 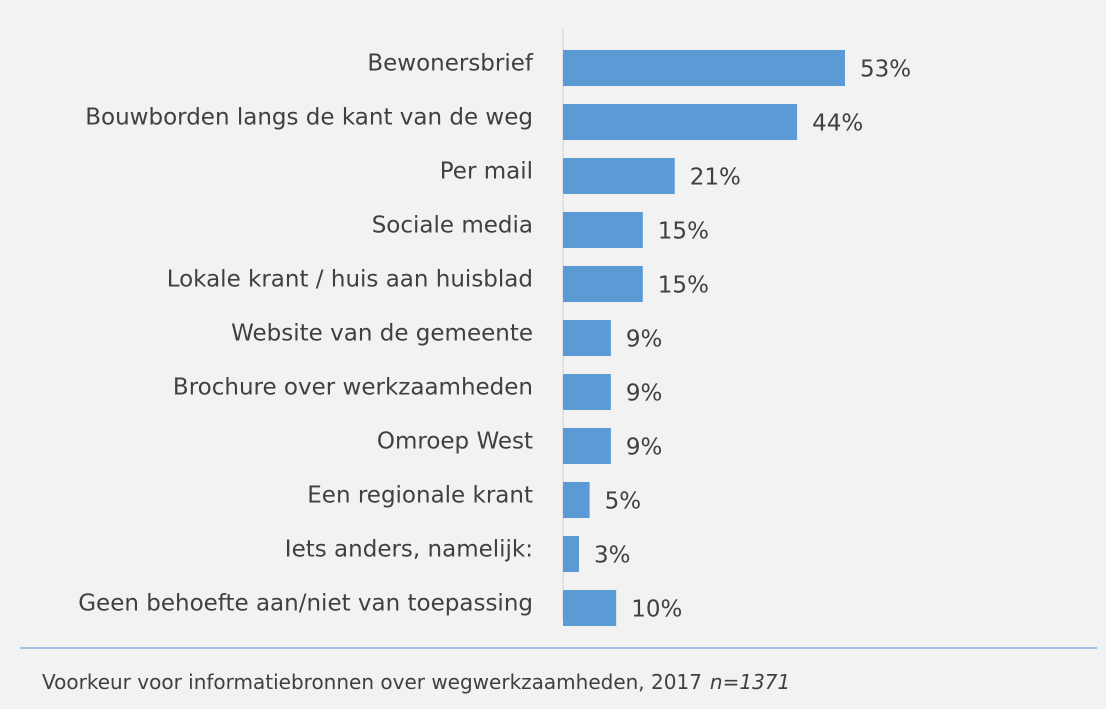 I want to click on category-label: Omroep West, so click(x=455, y=442).